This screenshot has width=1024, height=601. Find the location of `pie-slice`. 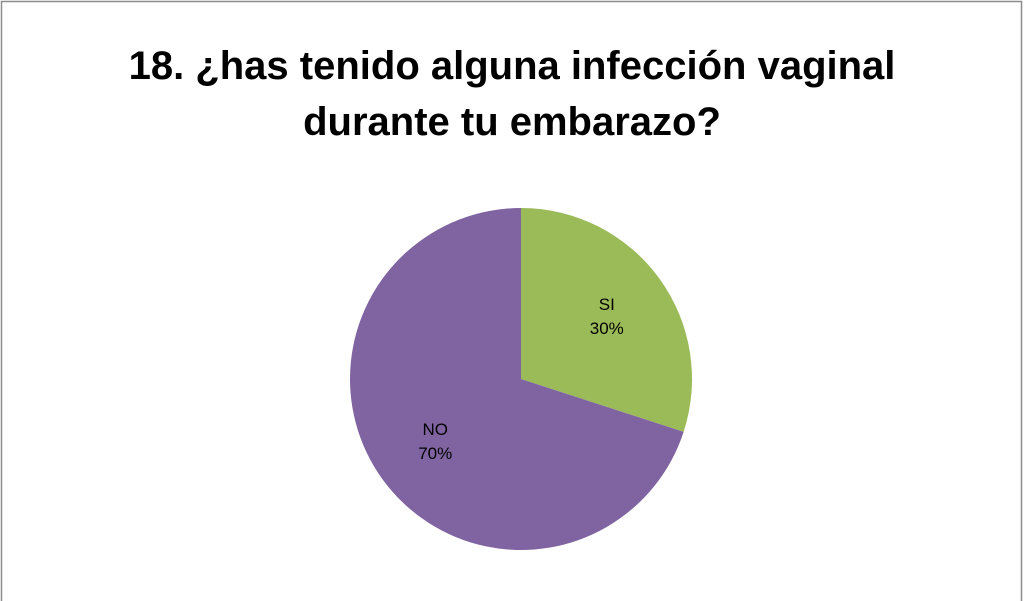

pie-slice is located at coordinates (606, 320).